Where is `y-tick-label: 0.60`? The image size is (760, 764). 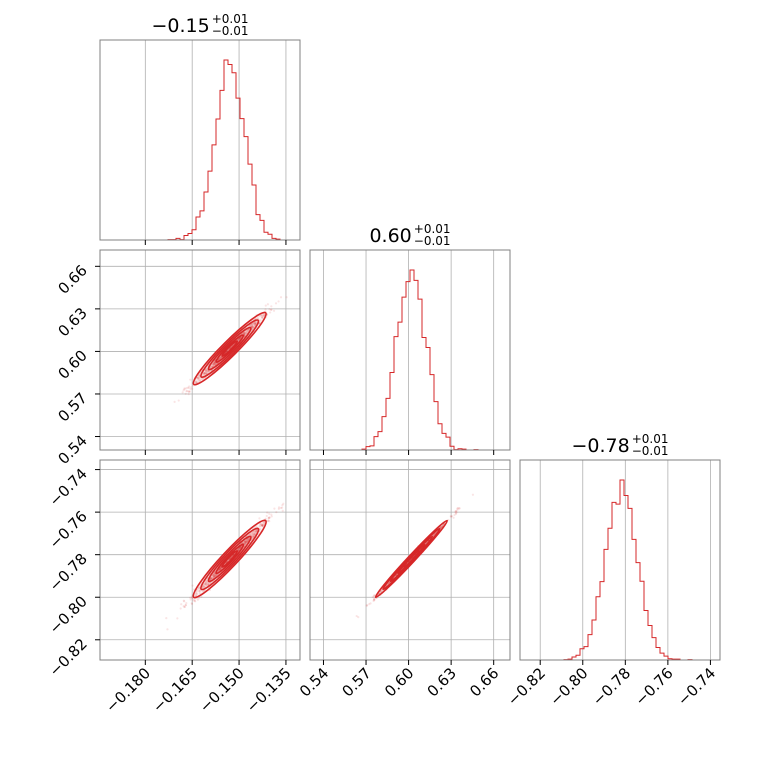 y-tick-label: 0.60 is located at coordinates (72, 365).